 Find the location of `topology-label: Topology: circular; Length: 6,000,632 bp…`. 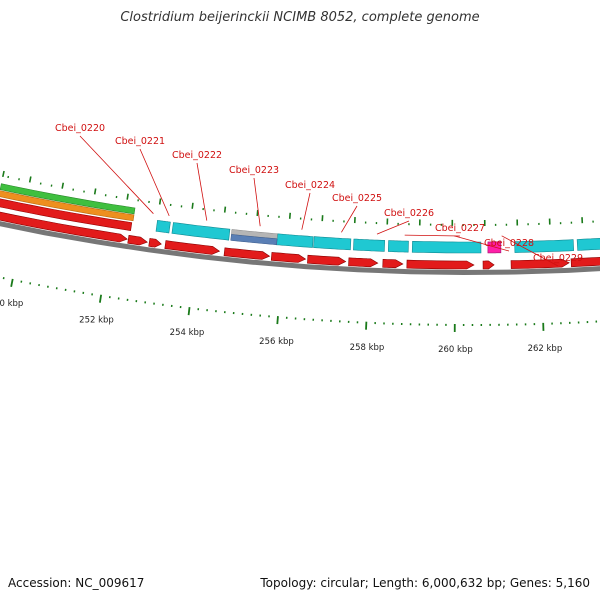

topology-label: Topology: circular; Length: 6,000,632 bp… is located at coordinates (425, 583).